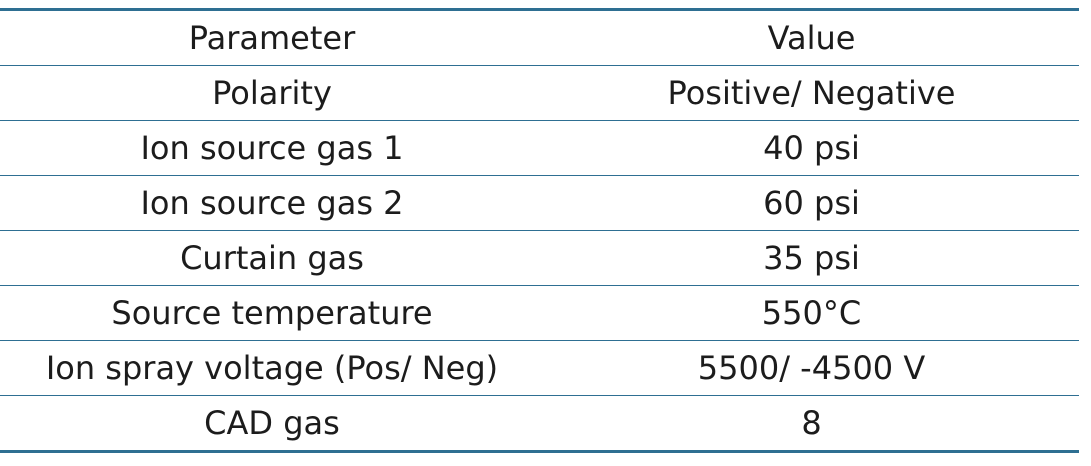 Image resolution: width=1091 pixels, height=466 pixels. I want to click on table-row: CAD gas 8, so click(539, 424).